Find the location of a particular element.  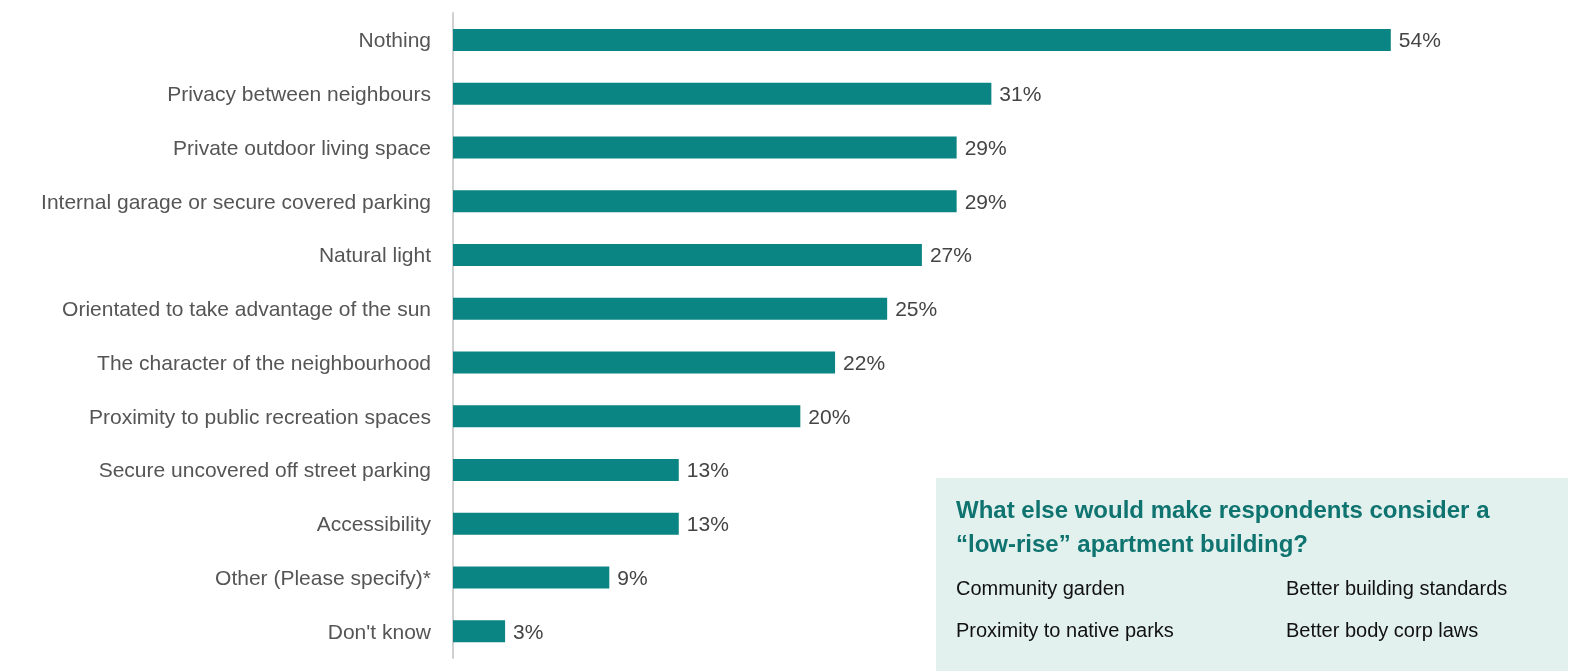

annotation: What else would make respondents consider a “low-rise” apartment building? is located at coordinates (1226, 526).